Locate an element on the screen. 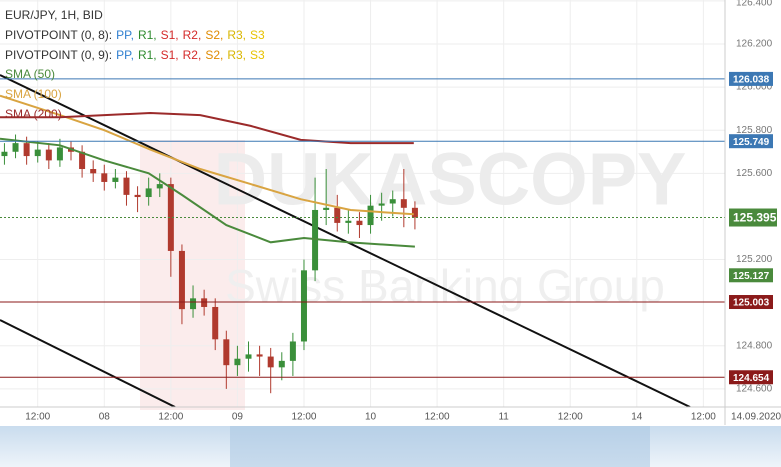  x-tick-label: 14.09.2020 is located at coordinates (756, 417).